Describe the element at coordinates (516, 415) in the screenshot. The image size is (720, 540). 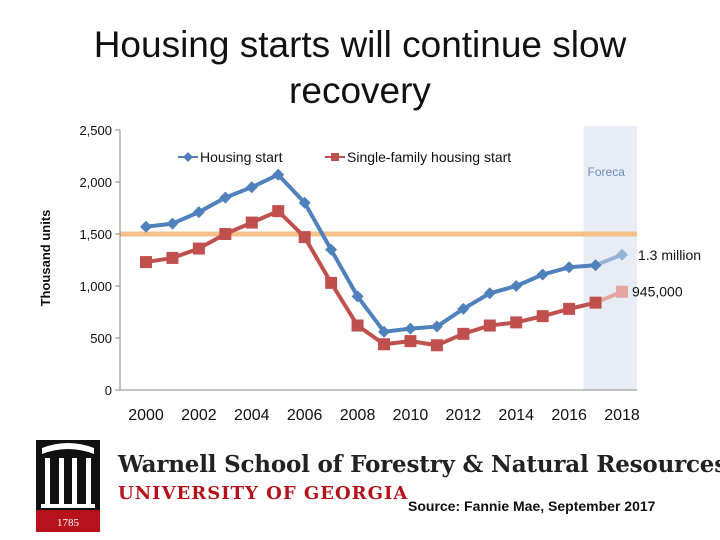
I see `x-tick-label: 2014` at that location.